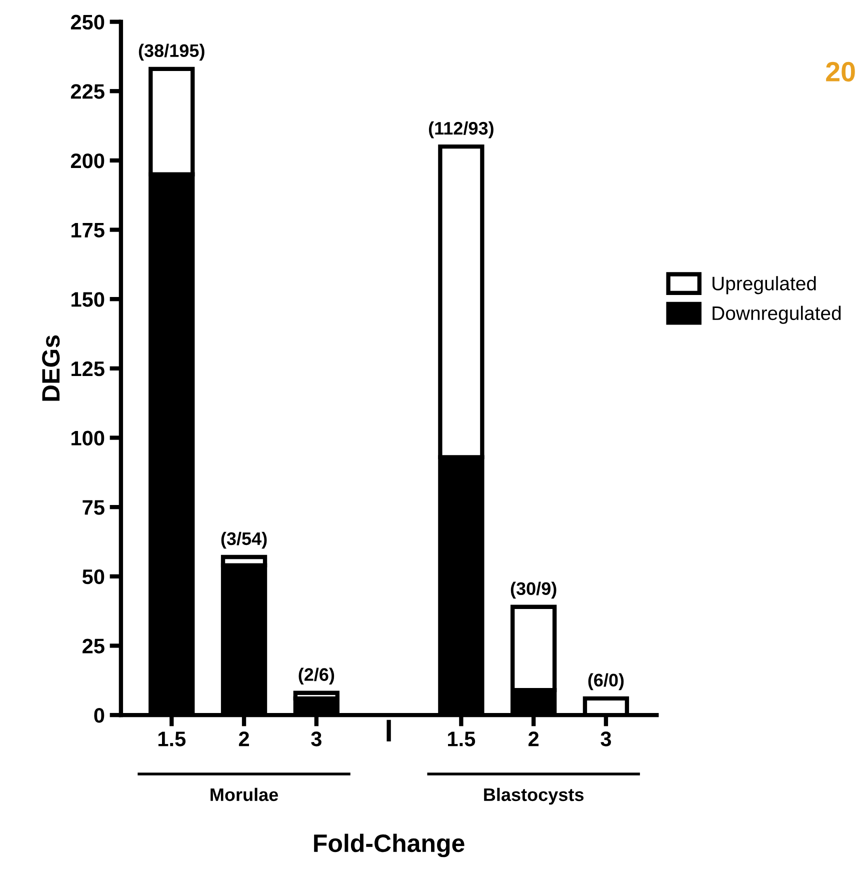 This screenshot has height=872, width=864. I want to click on text: Blastocysts, so click(534, 796).